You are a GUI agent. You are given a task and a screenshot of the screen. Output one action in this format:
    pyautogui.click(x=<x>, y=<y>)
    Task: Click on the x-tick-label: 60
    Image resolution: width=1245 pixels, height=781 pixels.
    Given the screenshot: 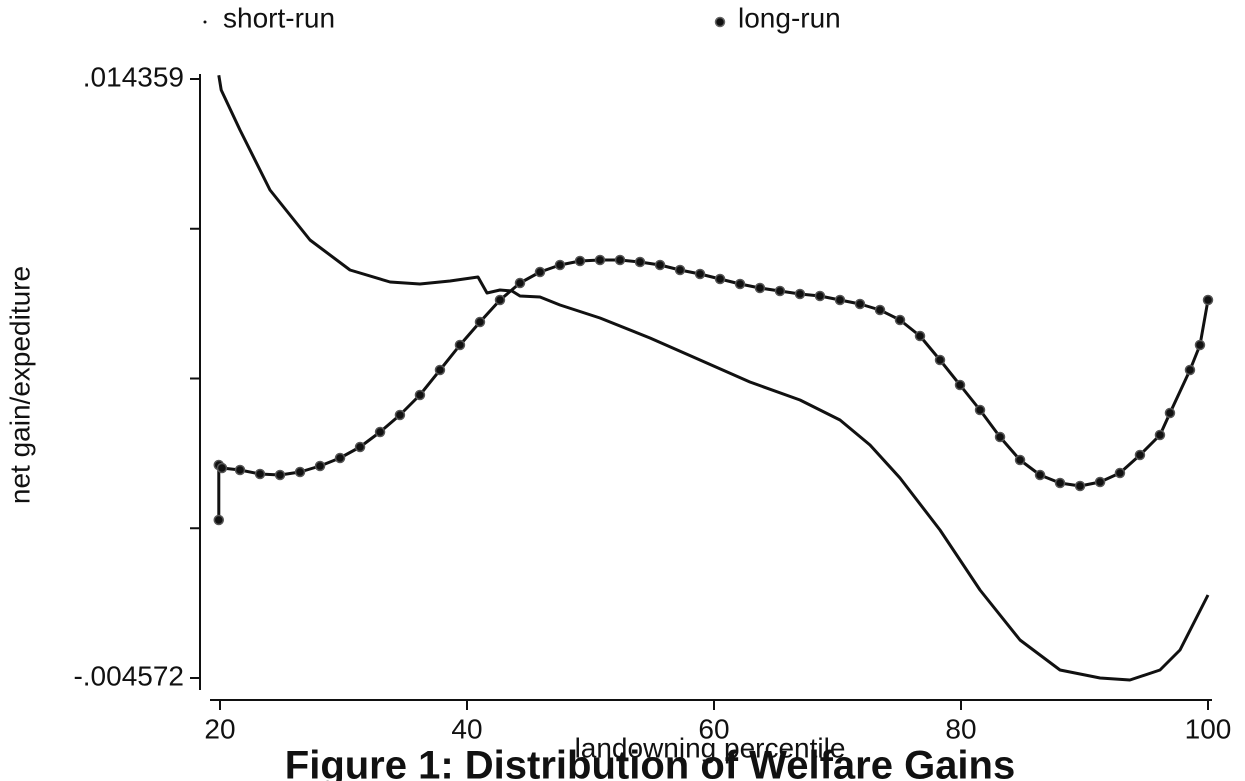 What is the action you would take?
    pyautogui.click(x=713, y=728)
    